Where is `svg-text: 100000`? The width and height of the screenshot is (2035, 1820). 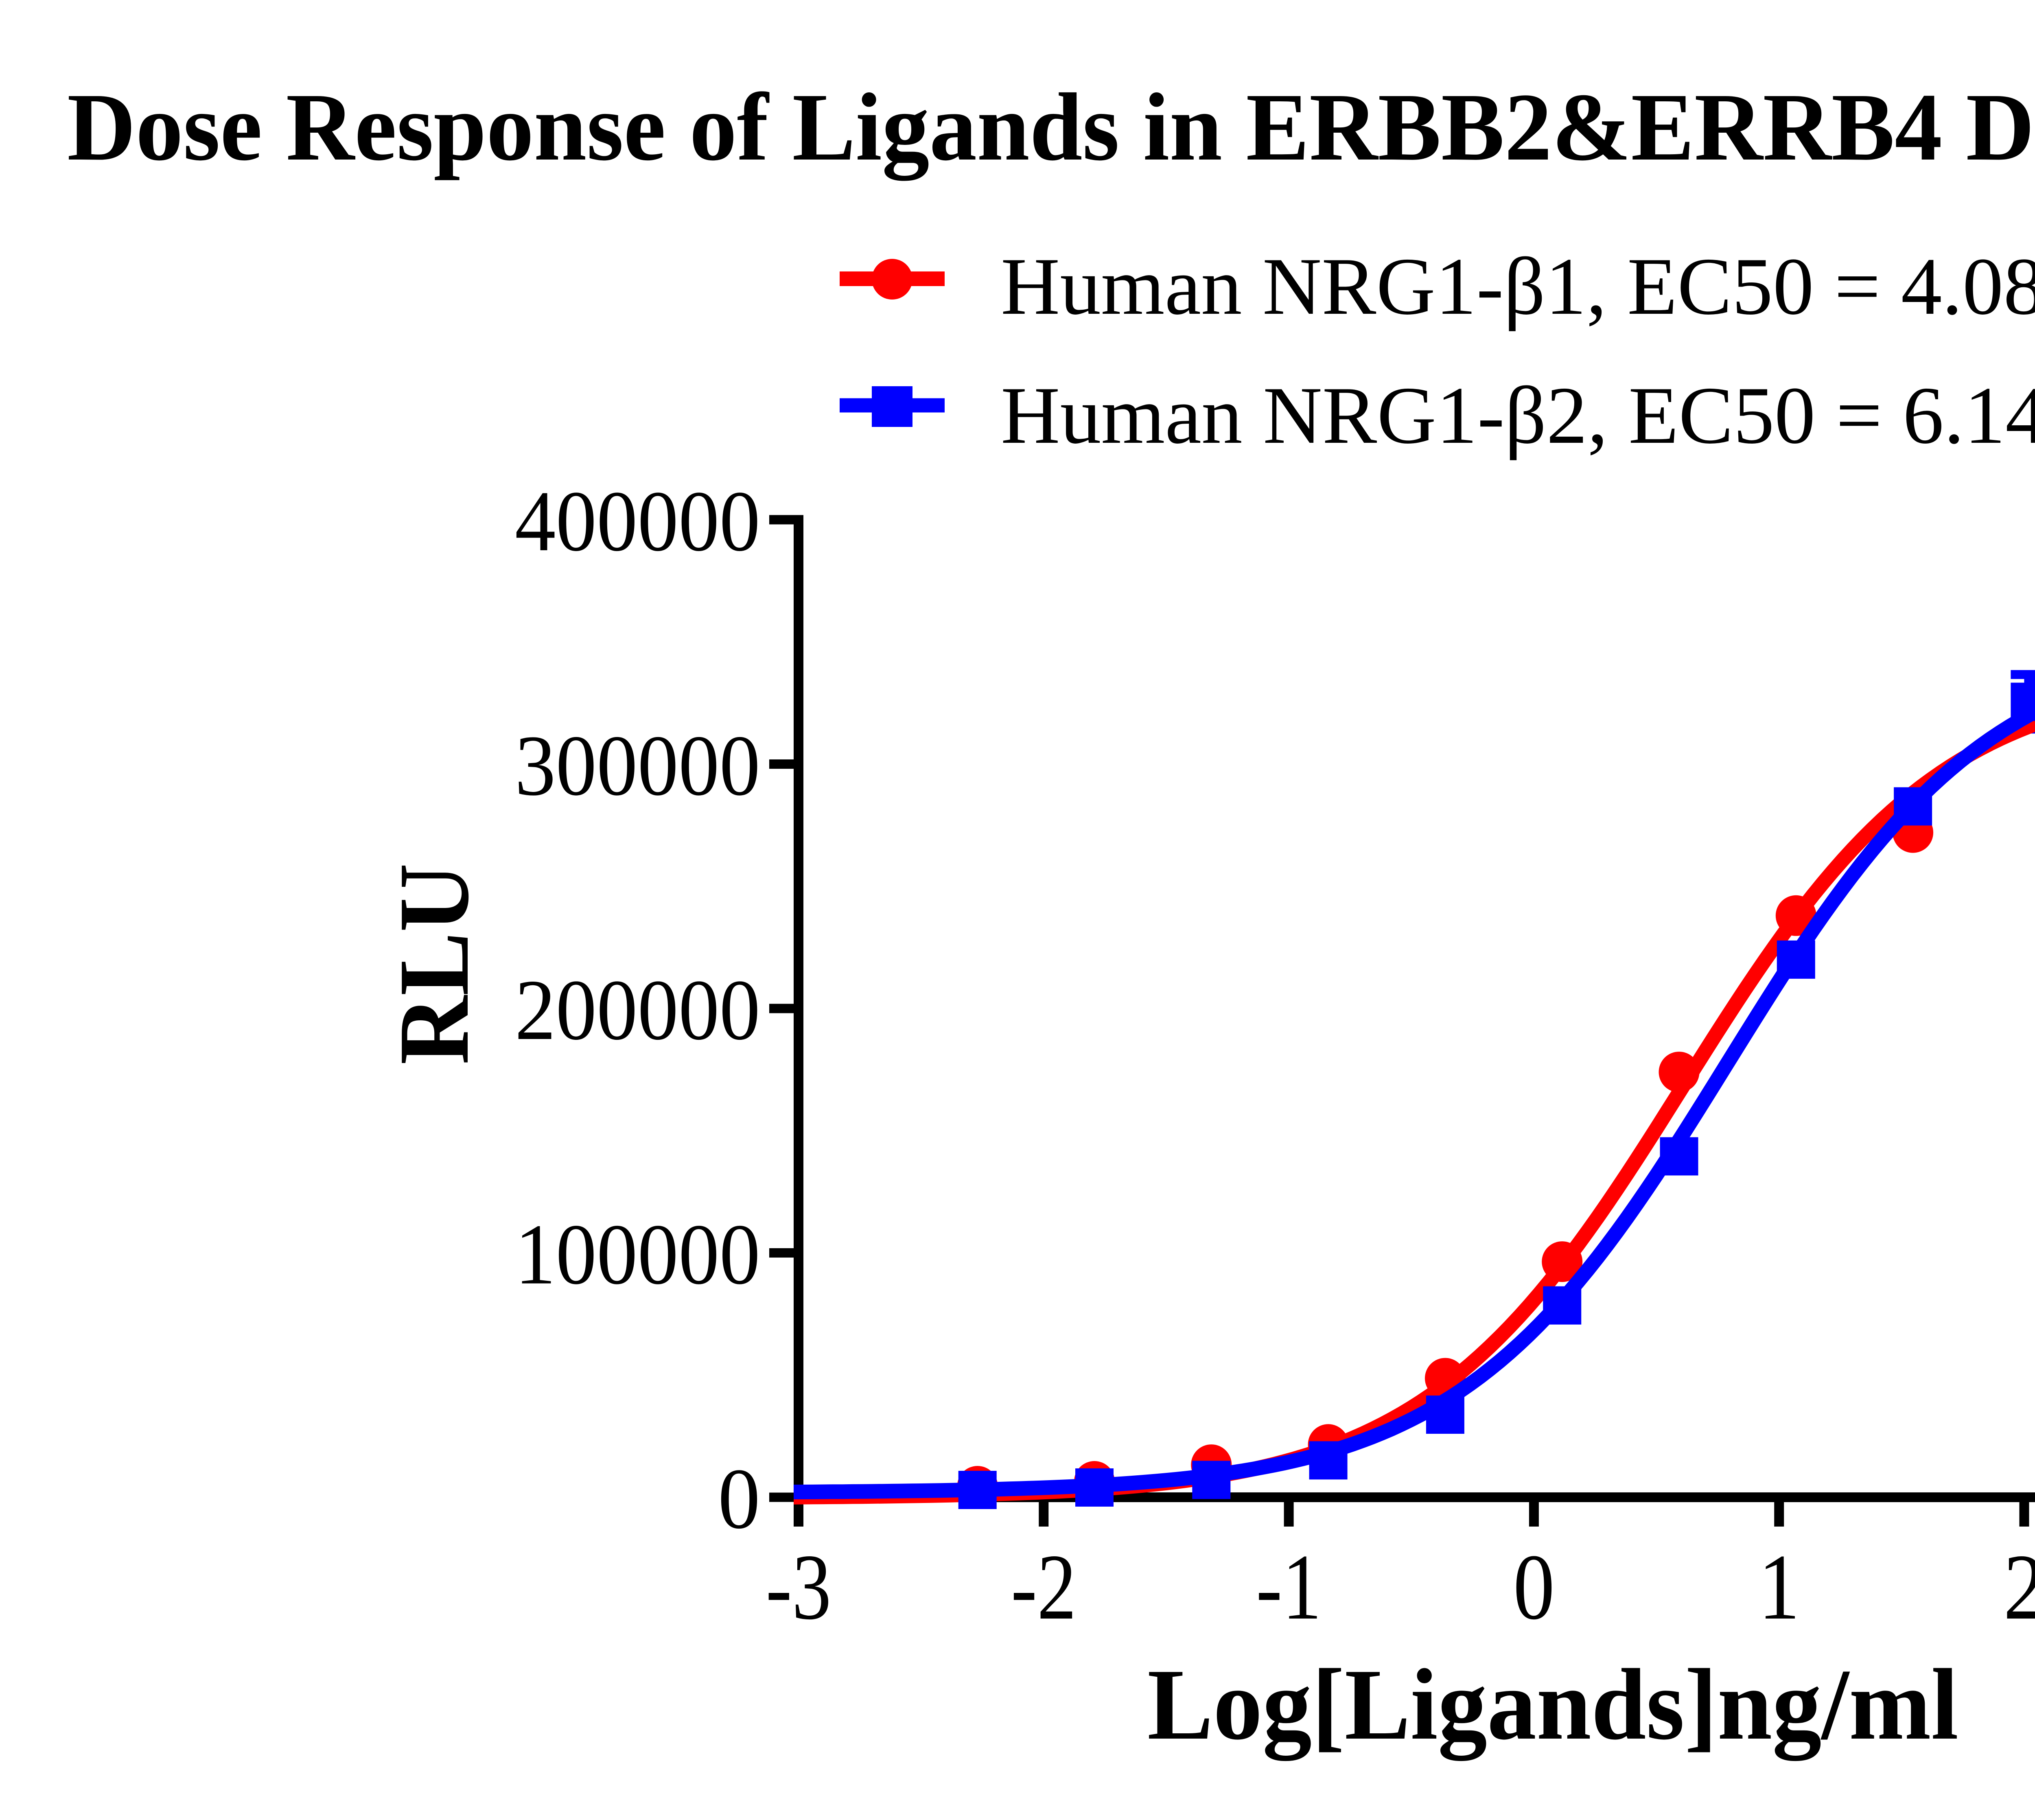 svg-text: 100000 is located at coordinates (637, 1255).